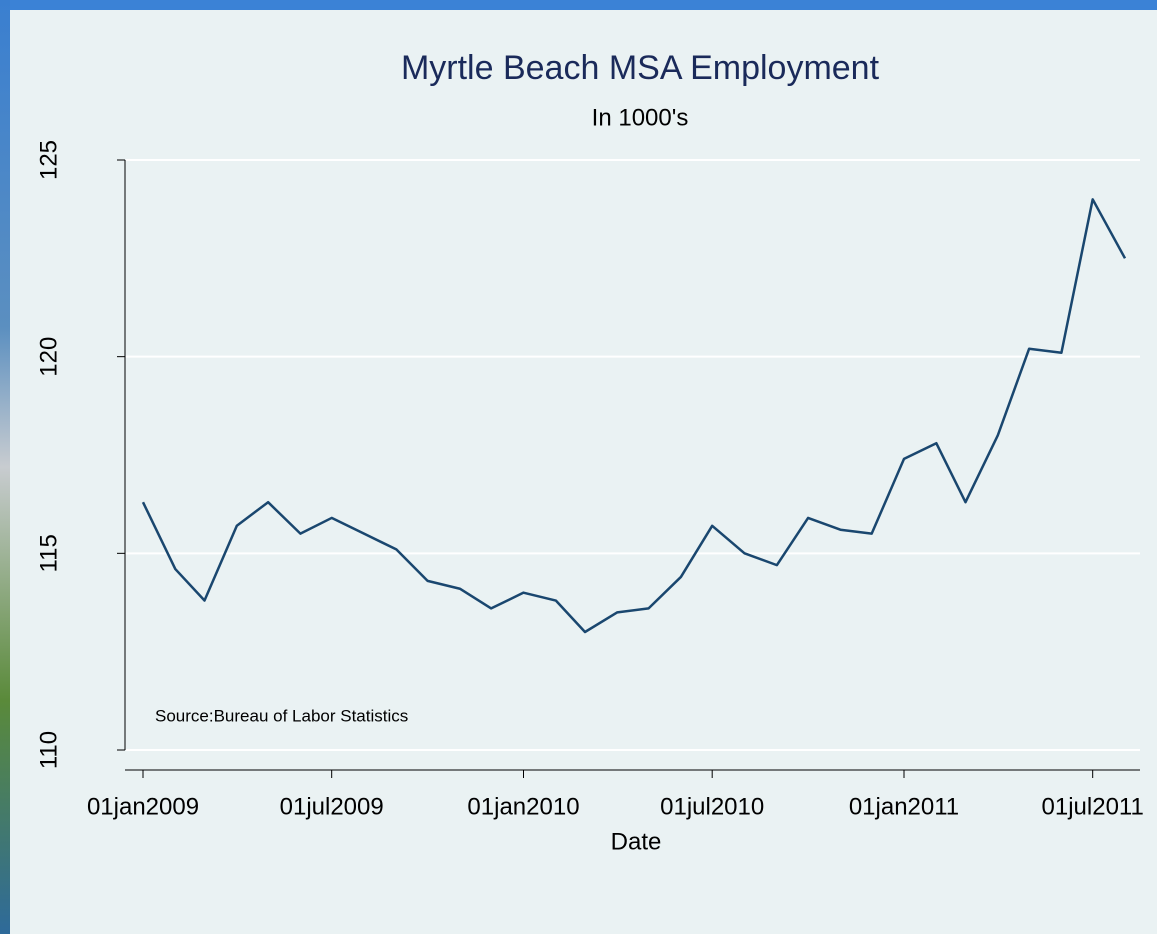  Describe the element at coordinates (712, 806) in the screenshot. I see `x-tick-label: 01jul2010` at that location.